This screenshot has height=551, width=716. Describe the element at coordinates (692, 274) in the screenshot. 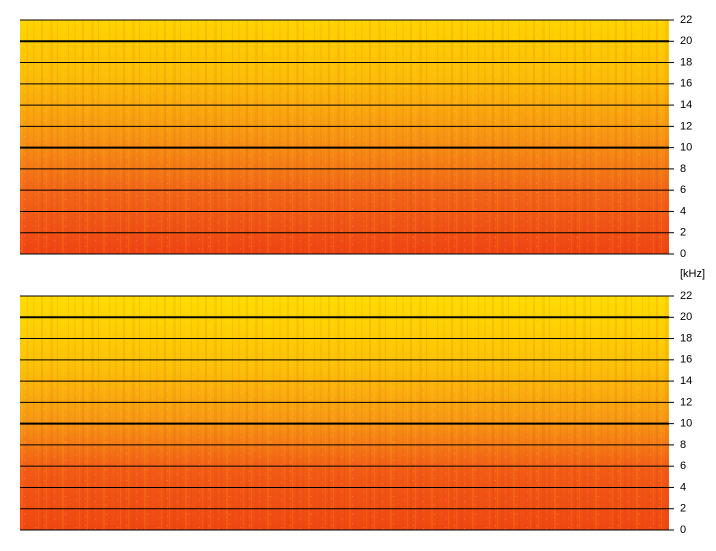

I see `axis-unit-label: [kHz]` at that location.